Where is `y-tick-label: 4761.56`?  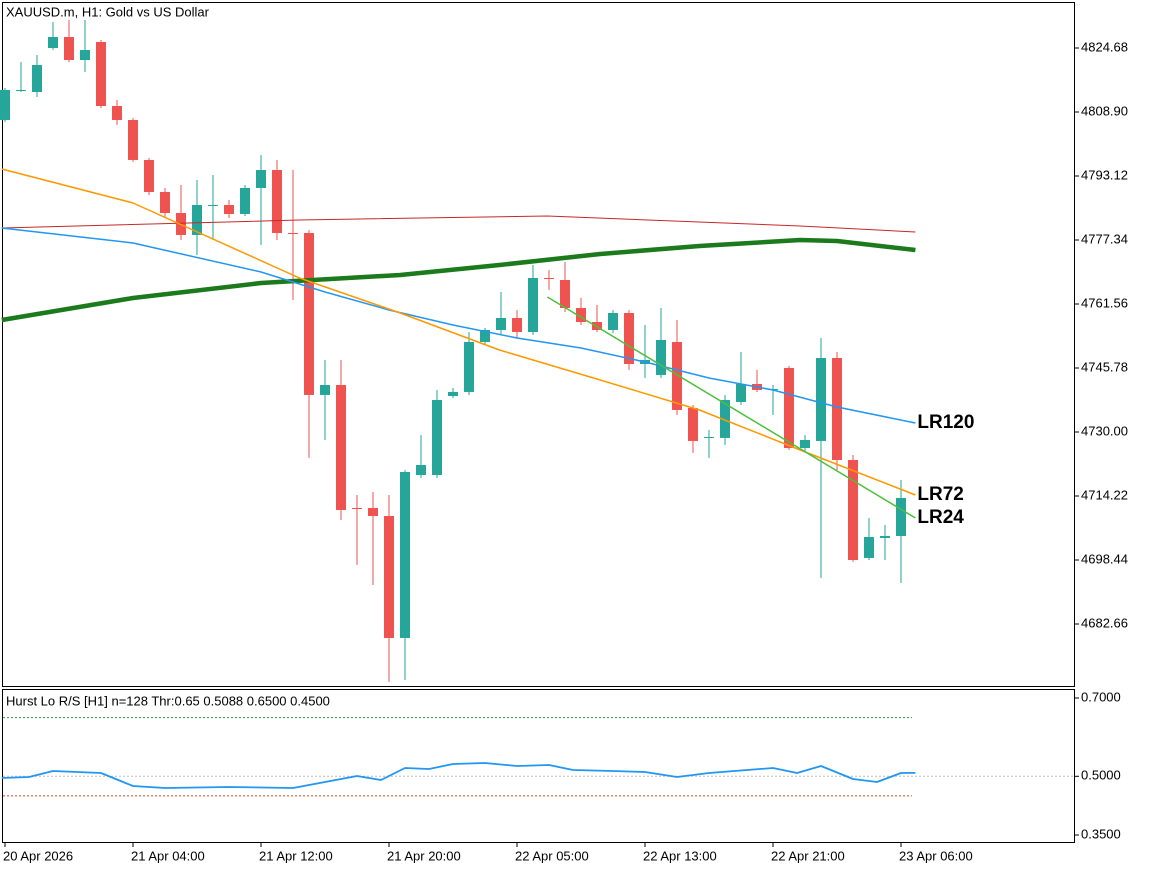 y-tick-label: 4761.56 is located at coordinates (1104, 302).